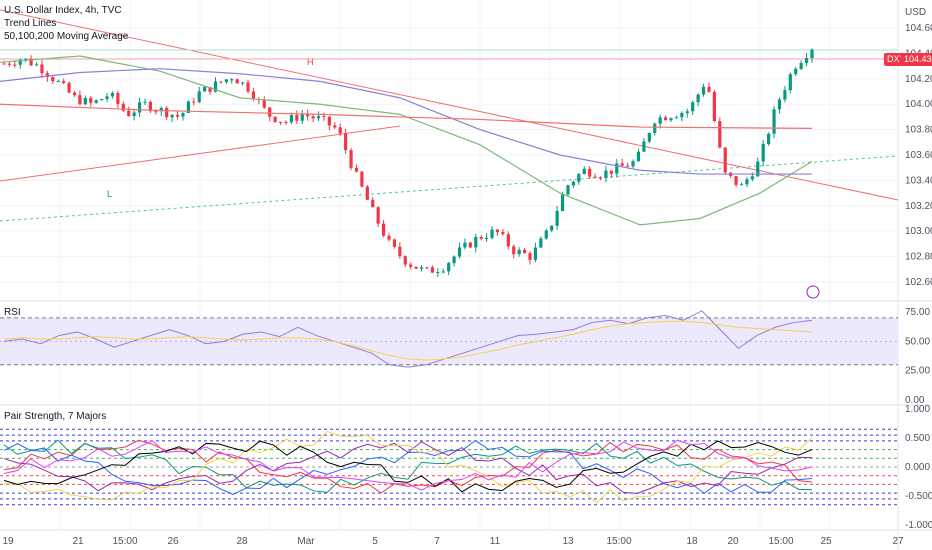 This screenshot has height=550, width=932. What do you see at coordinates (780, 541) in the screenshot?
I see `time-tick-label: 15:00` at bounding box center [780, 541].